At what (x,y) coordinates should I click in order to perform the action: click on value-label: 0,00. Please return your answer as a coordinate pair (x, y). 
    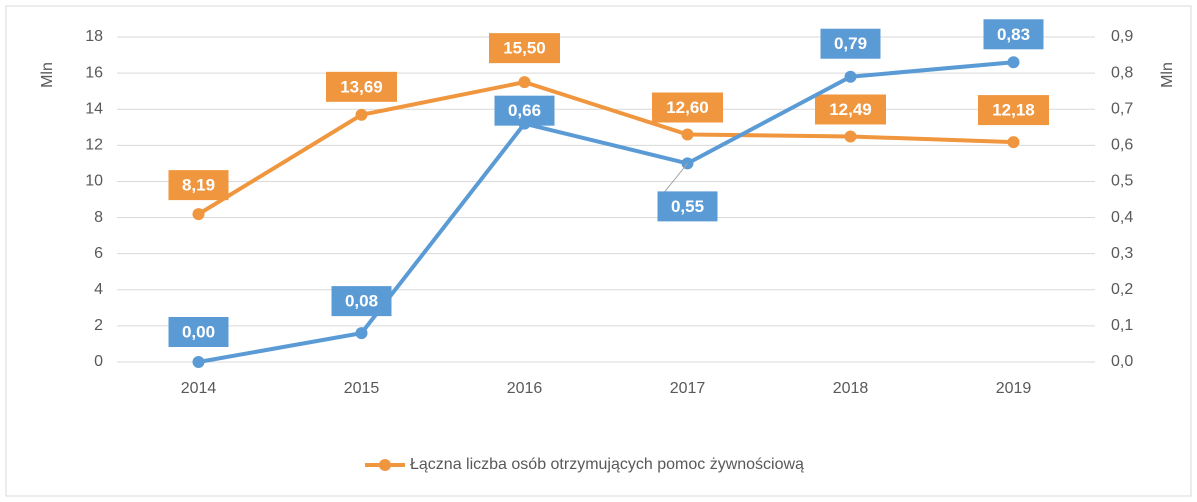
    Looking at the image, I should click on (198, 331).